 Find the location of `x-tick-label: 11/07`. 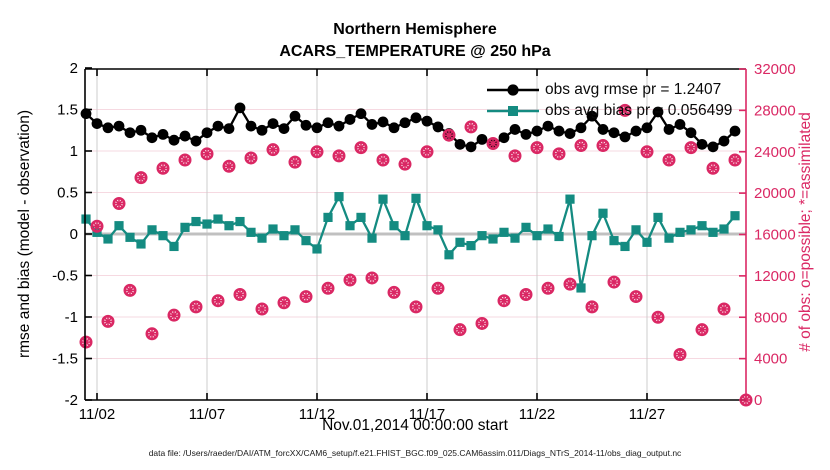

x-tick-label: 11/07 is located at coordinates (207, 414).